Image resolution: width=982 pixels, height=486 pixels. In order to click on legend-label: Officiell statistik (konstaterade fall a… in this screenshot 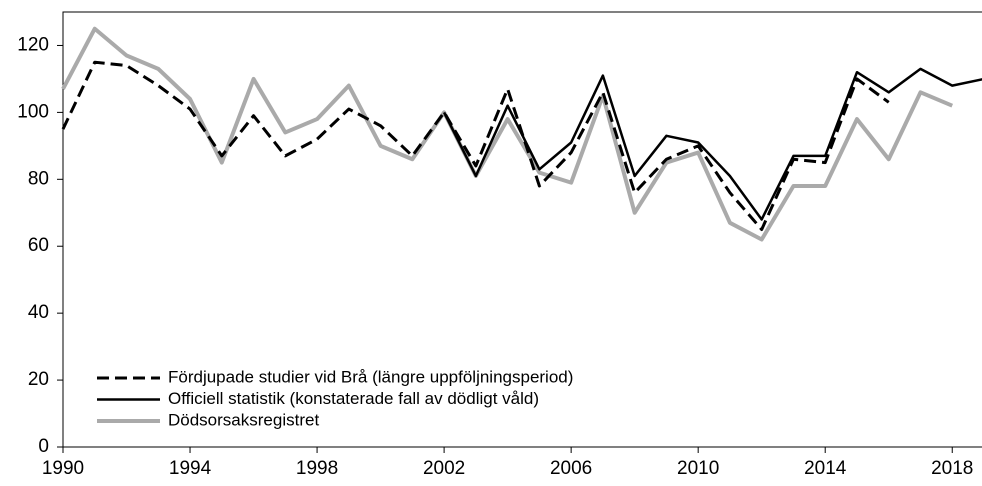, I will do `click(353, 398)`.